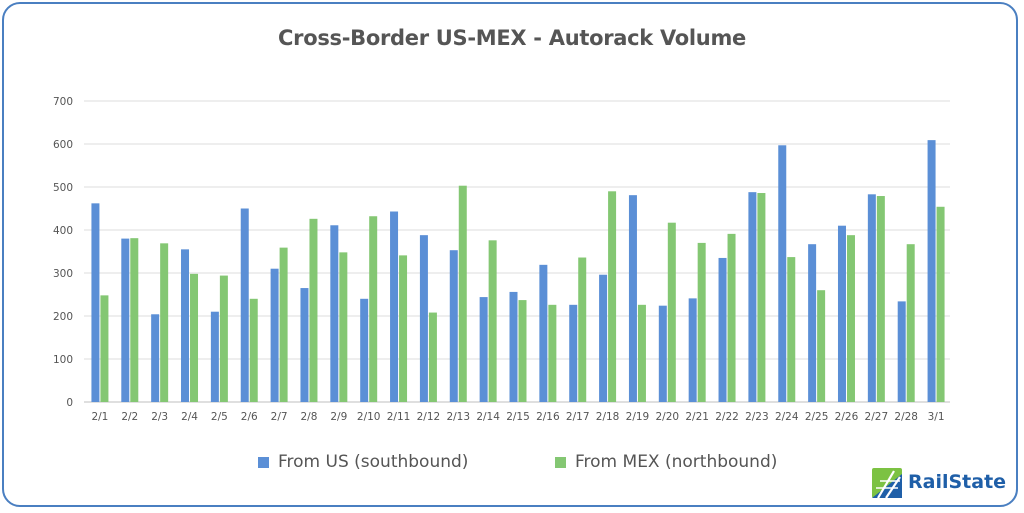 This screenshot has width=1024, height=513. I want to click on legend-item-us: From US (southbound), so click(363, 462).